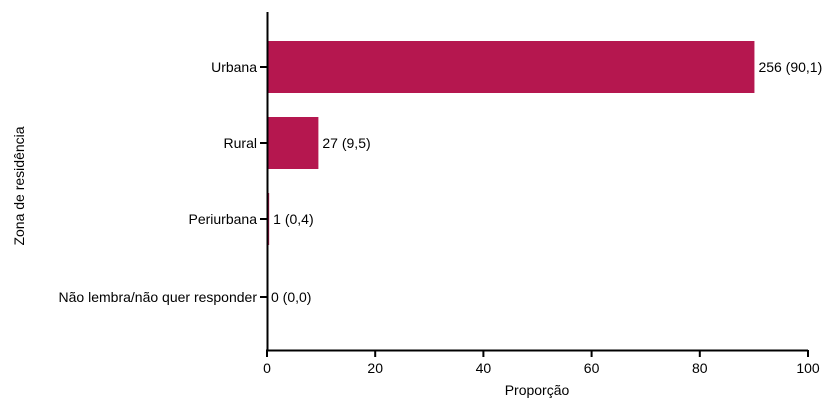 Image resolution: width=829 pixels, height=407 pixels. I want to click on data-label-3: 0 (0,0), so click(291, 297).